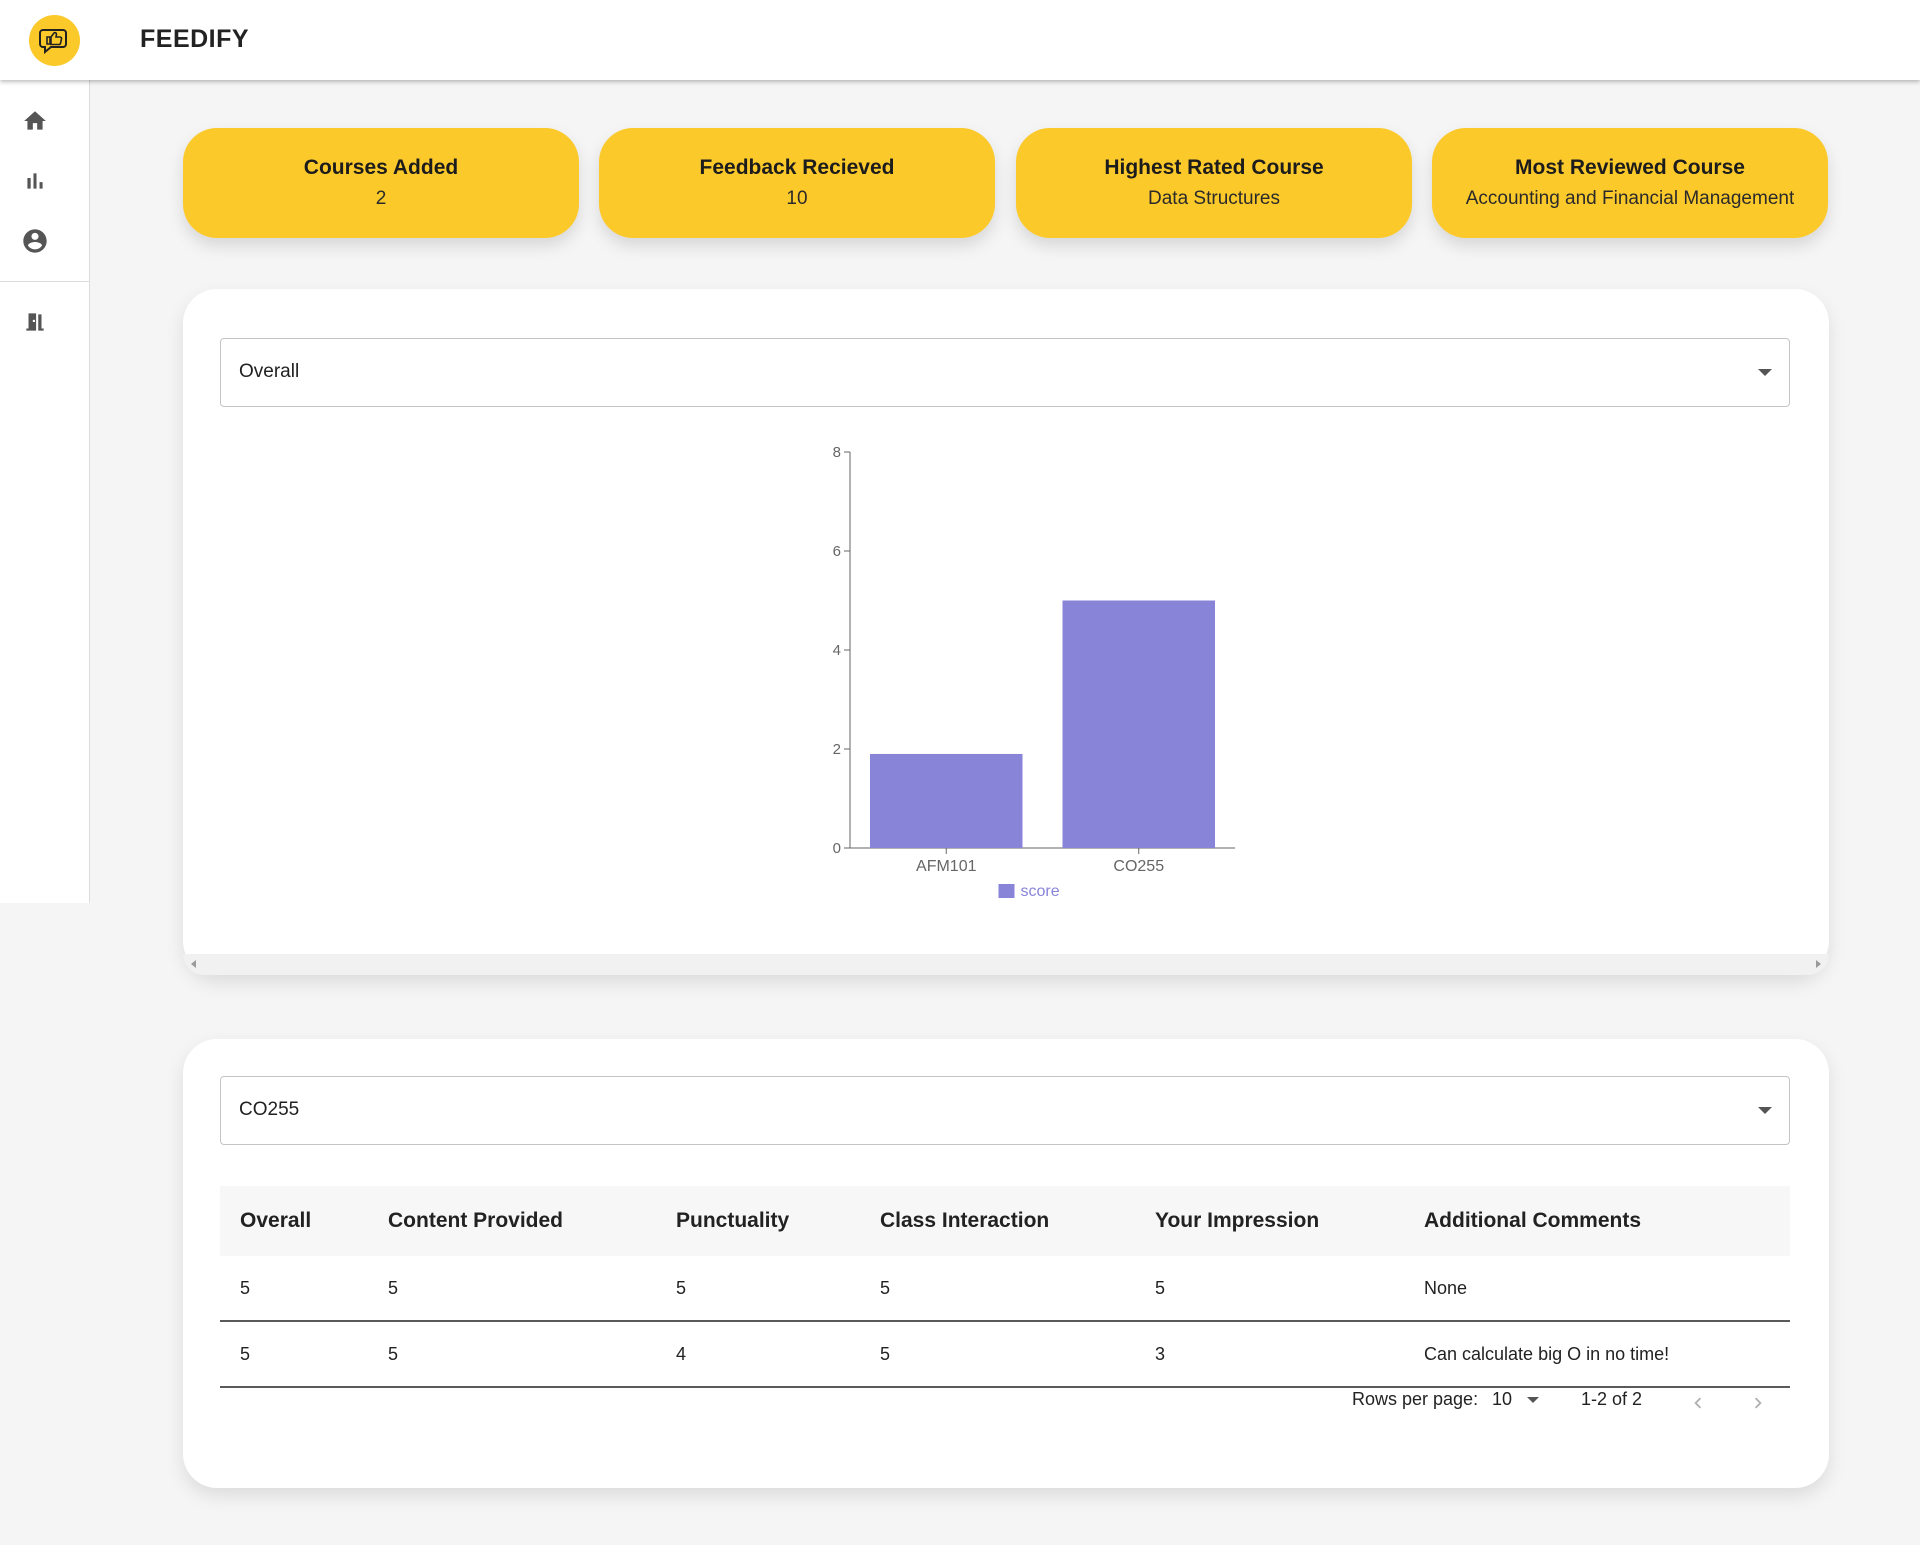 Image resolution: width=1920 pixels, height=1545 pixels. I want to click on table-course-select: CO255, so click(1005, 1110).